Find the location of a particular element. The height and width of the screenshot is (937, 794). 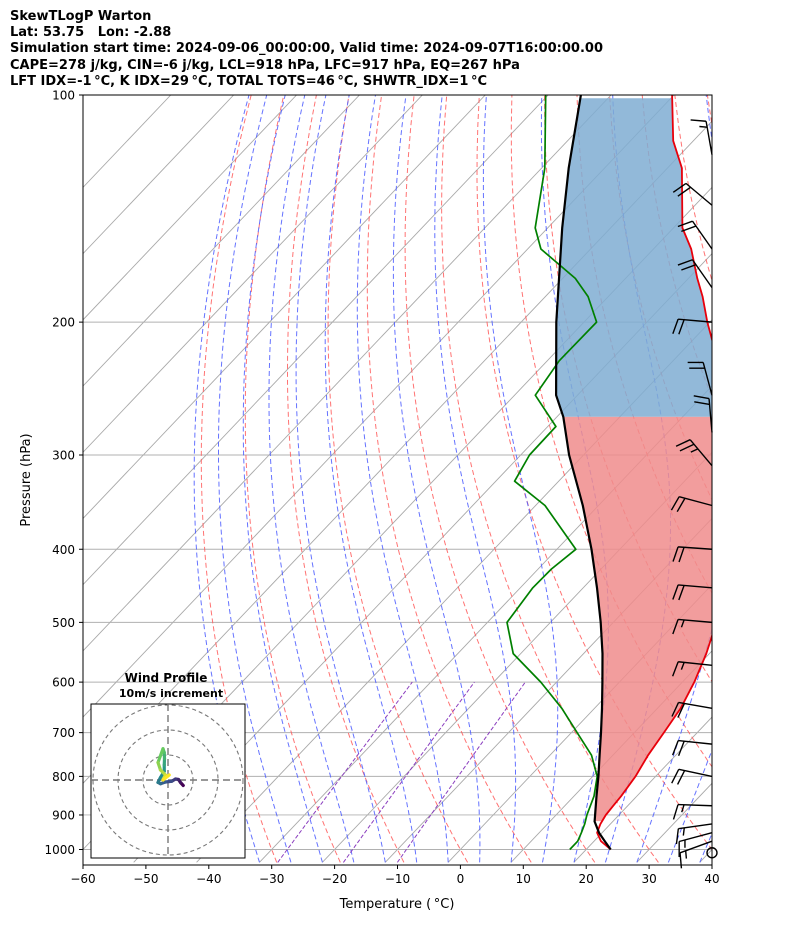

y-axis-label: Pressure (hPa) is located at coordinates (26, 479).